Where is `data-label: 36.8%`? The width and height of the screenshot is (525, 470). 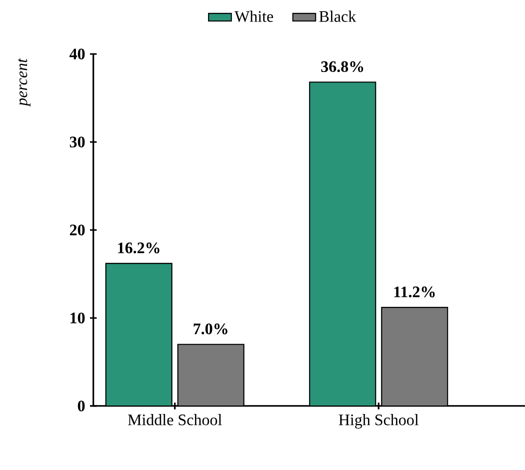 data-label: 36.8% is located at coordinates (342, 66).